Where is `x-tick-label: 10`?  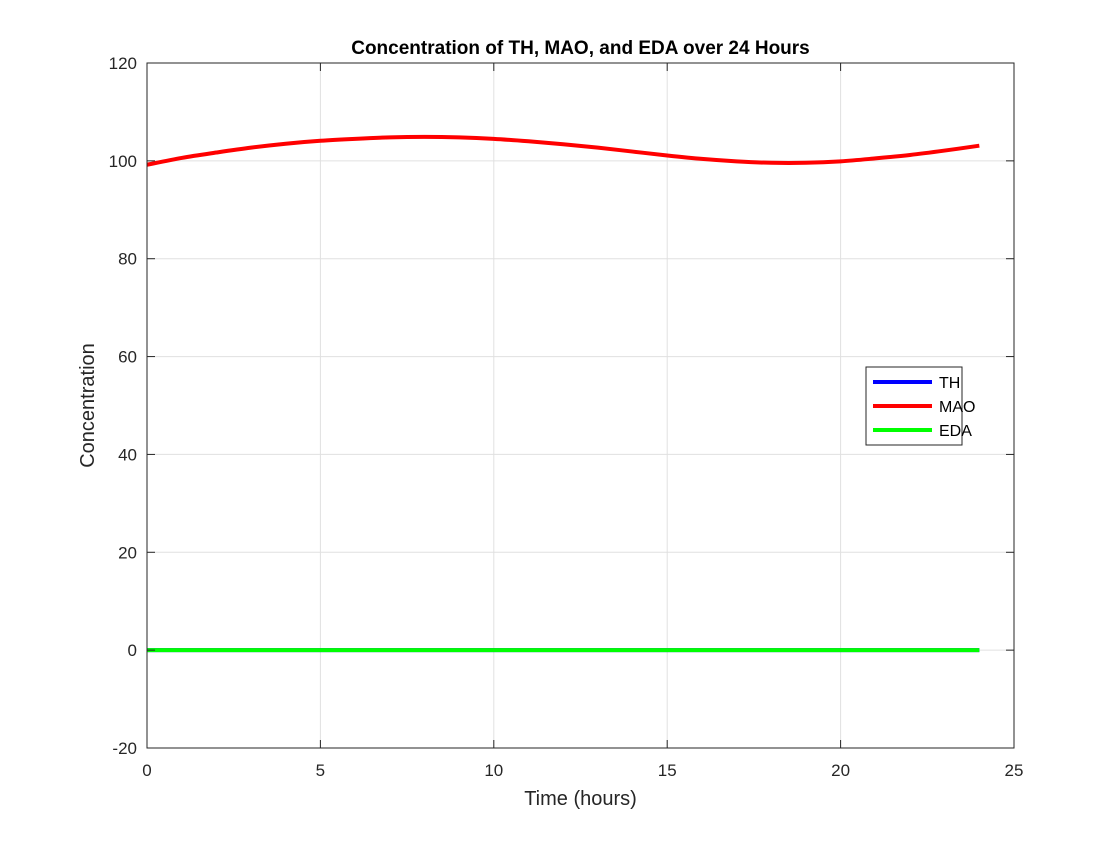
x-tick-label: 10 is located at coordinates (493, 770).